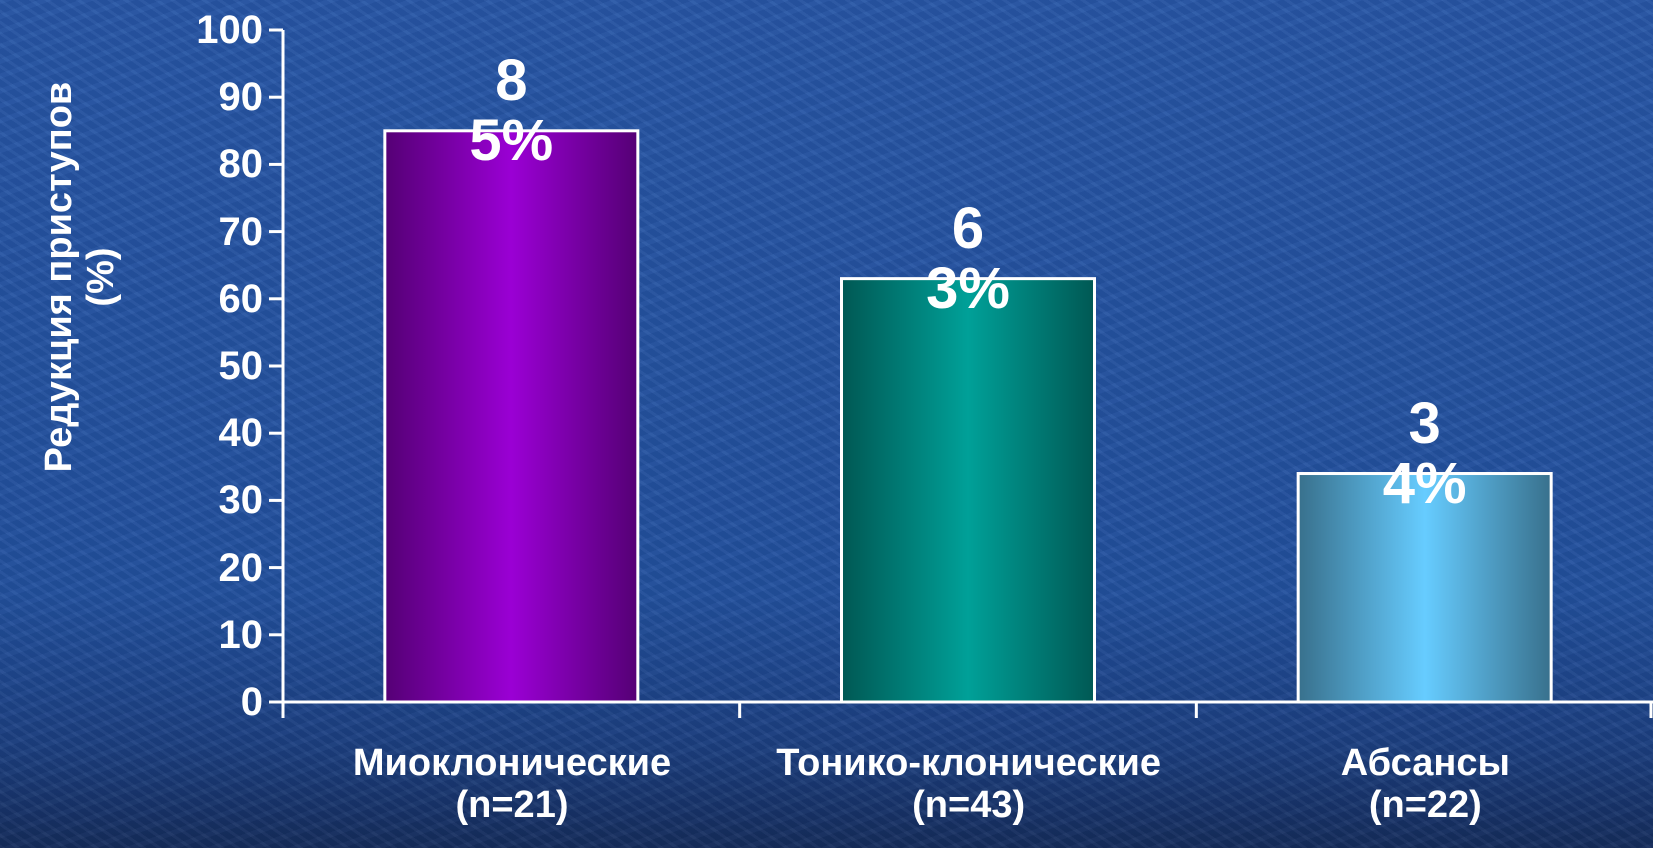  I want to click on y-tick-label: 90, so click(241, 97).